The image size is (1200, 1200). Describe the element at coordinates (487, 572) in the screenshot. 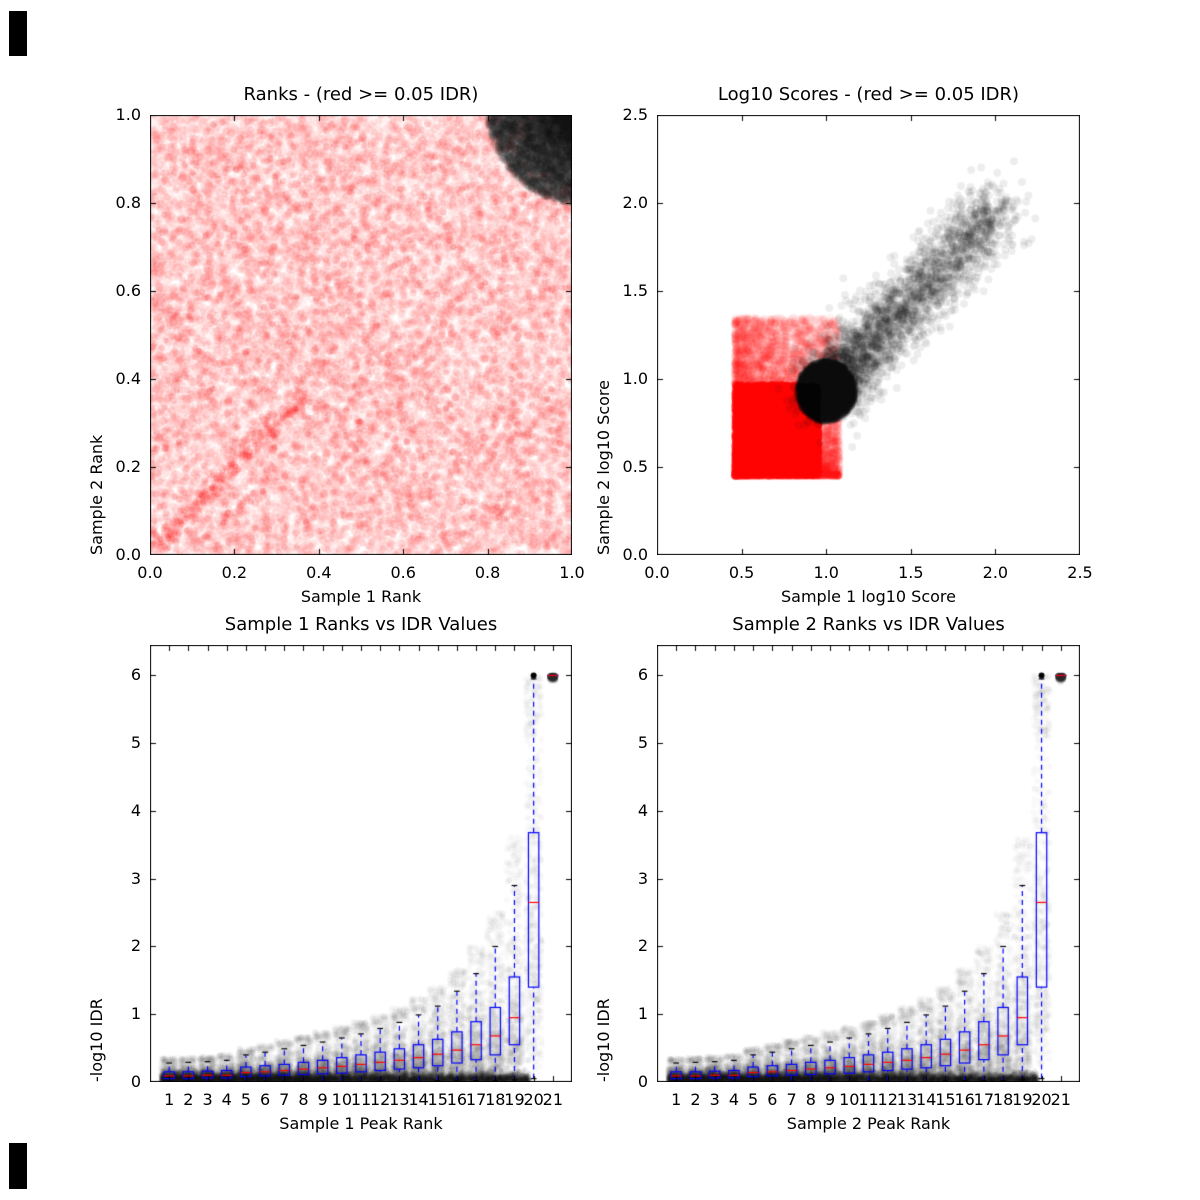

I see `x-tick-label: 0.8` at that location.